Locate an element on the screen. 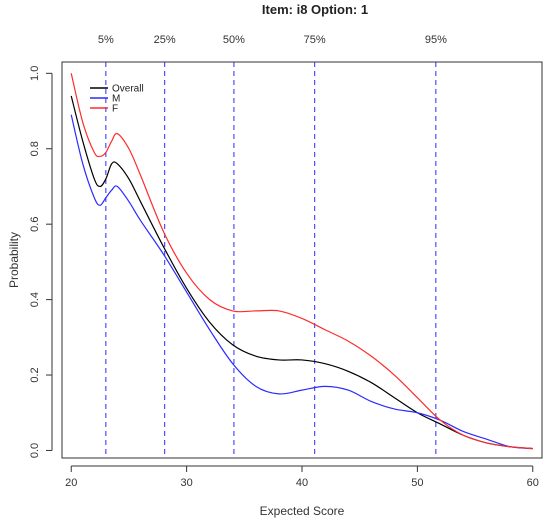 This screenshot has height=523, width=550. y-tick-label-3: 0.6 is located at coordinates (35, 224).